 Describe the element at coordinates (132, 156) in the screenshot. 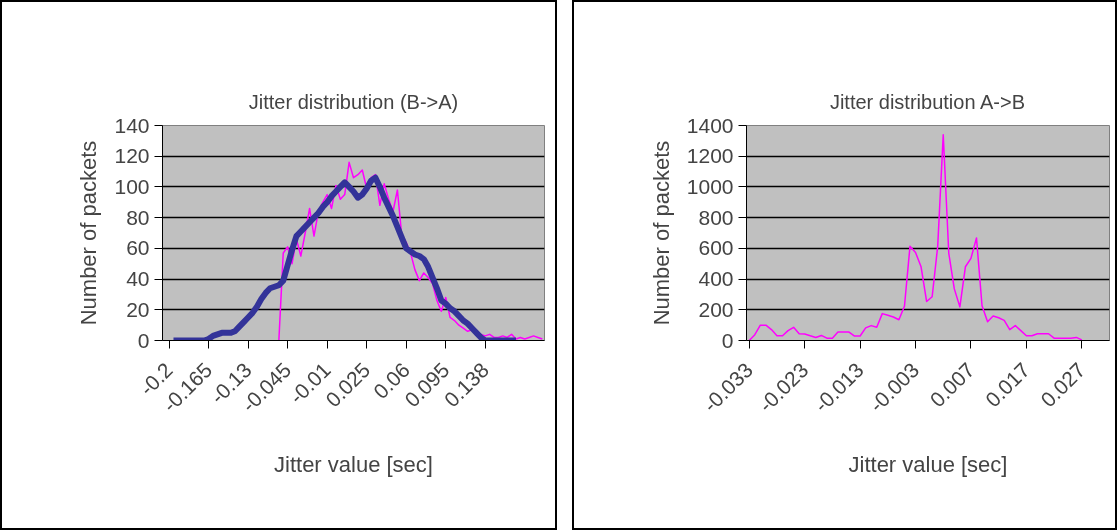

I see `y-tick-label: 120` at that location.